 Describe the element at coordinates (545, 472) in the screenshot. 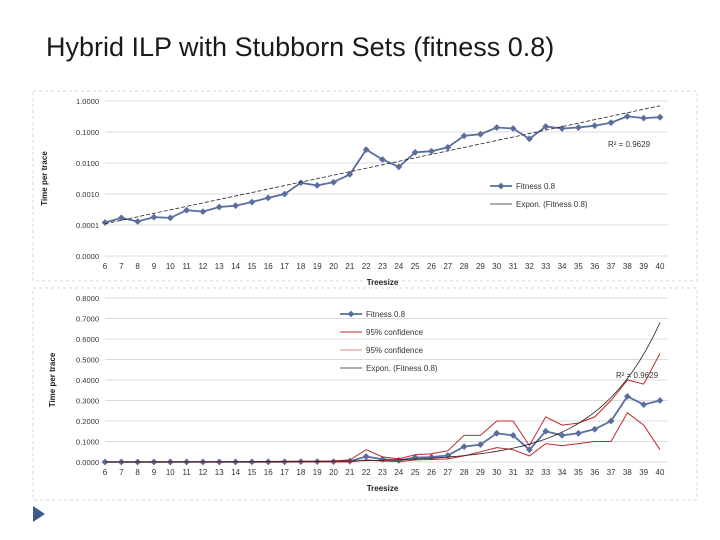

I see `chart2-xtick-label: 33` at that location.